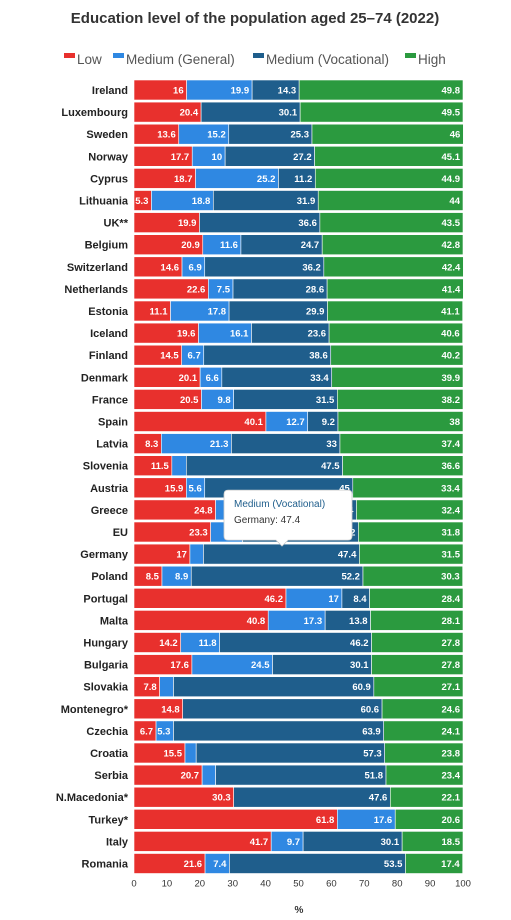 Image resolution: width=511 pixels, height=920 pixels. Describe the element at coordinates (203, 510) in the screenshot. I see `data-label: 24.8` at that location.